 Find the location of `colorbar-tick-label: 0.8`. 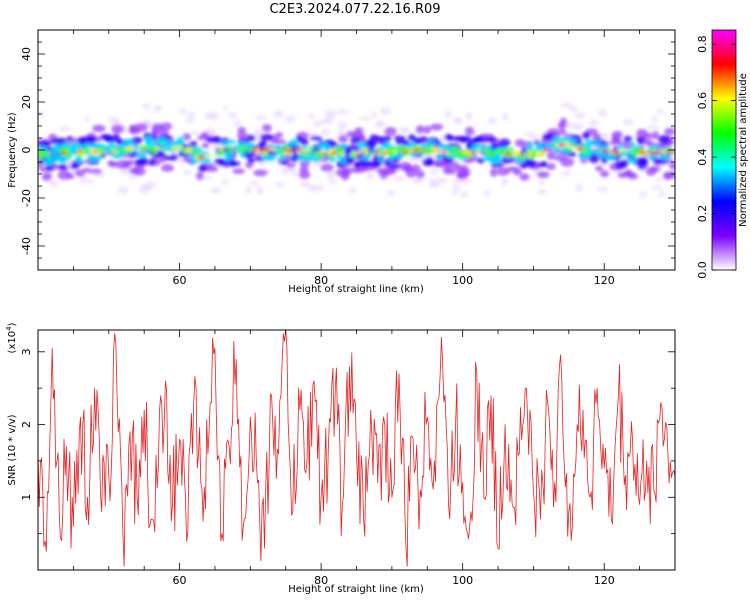

colorbar-tick-label: 0.8 is located at coordinates (702, 44).